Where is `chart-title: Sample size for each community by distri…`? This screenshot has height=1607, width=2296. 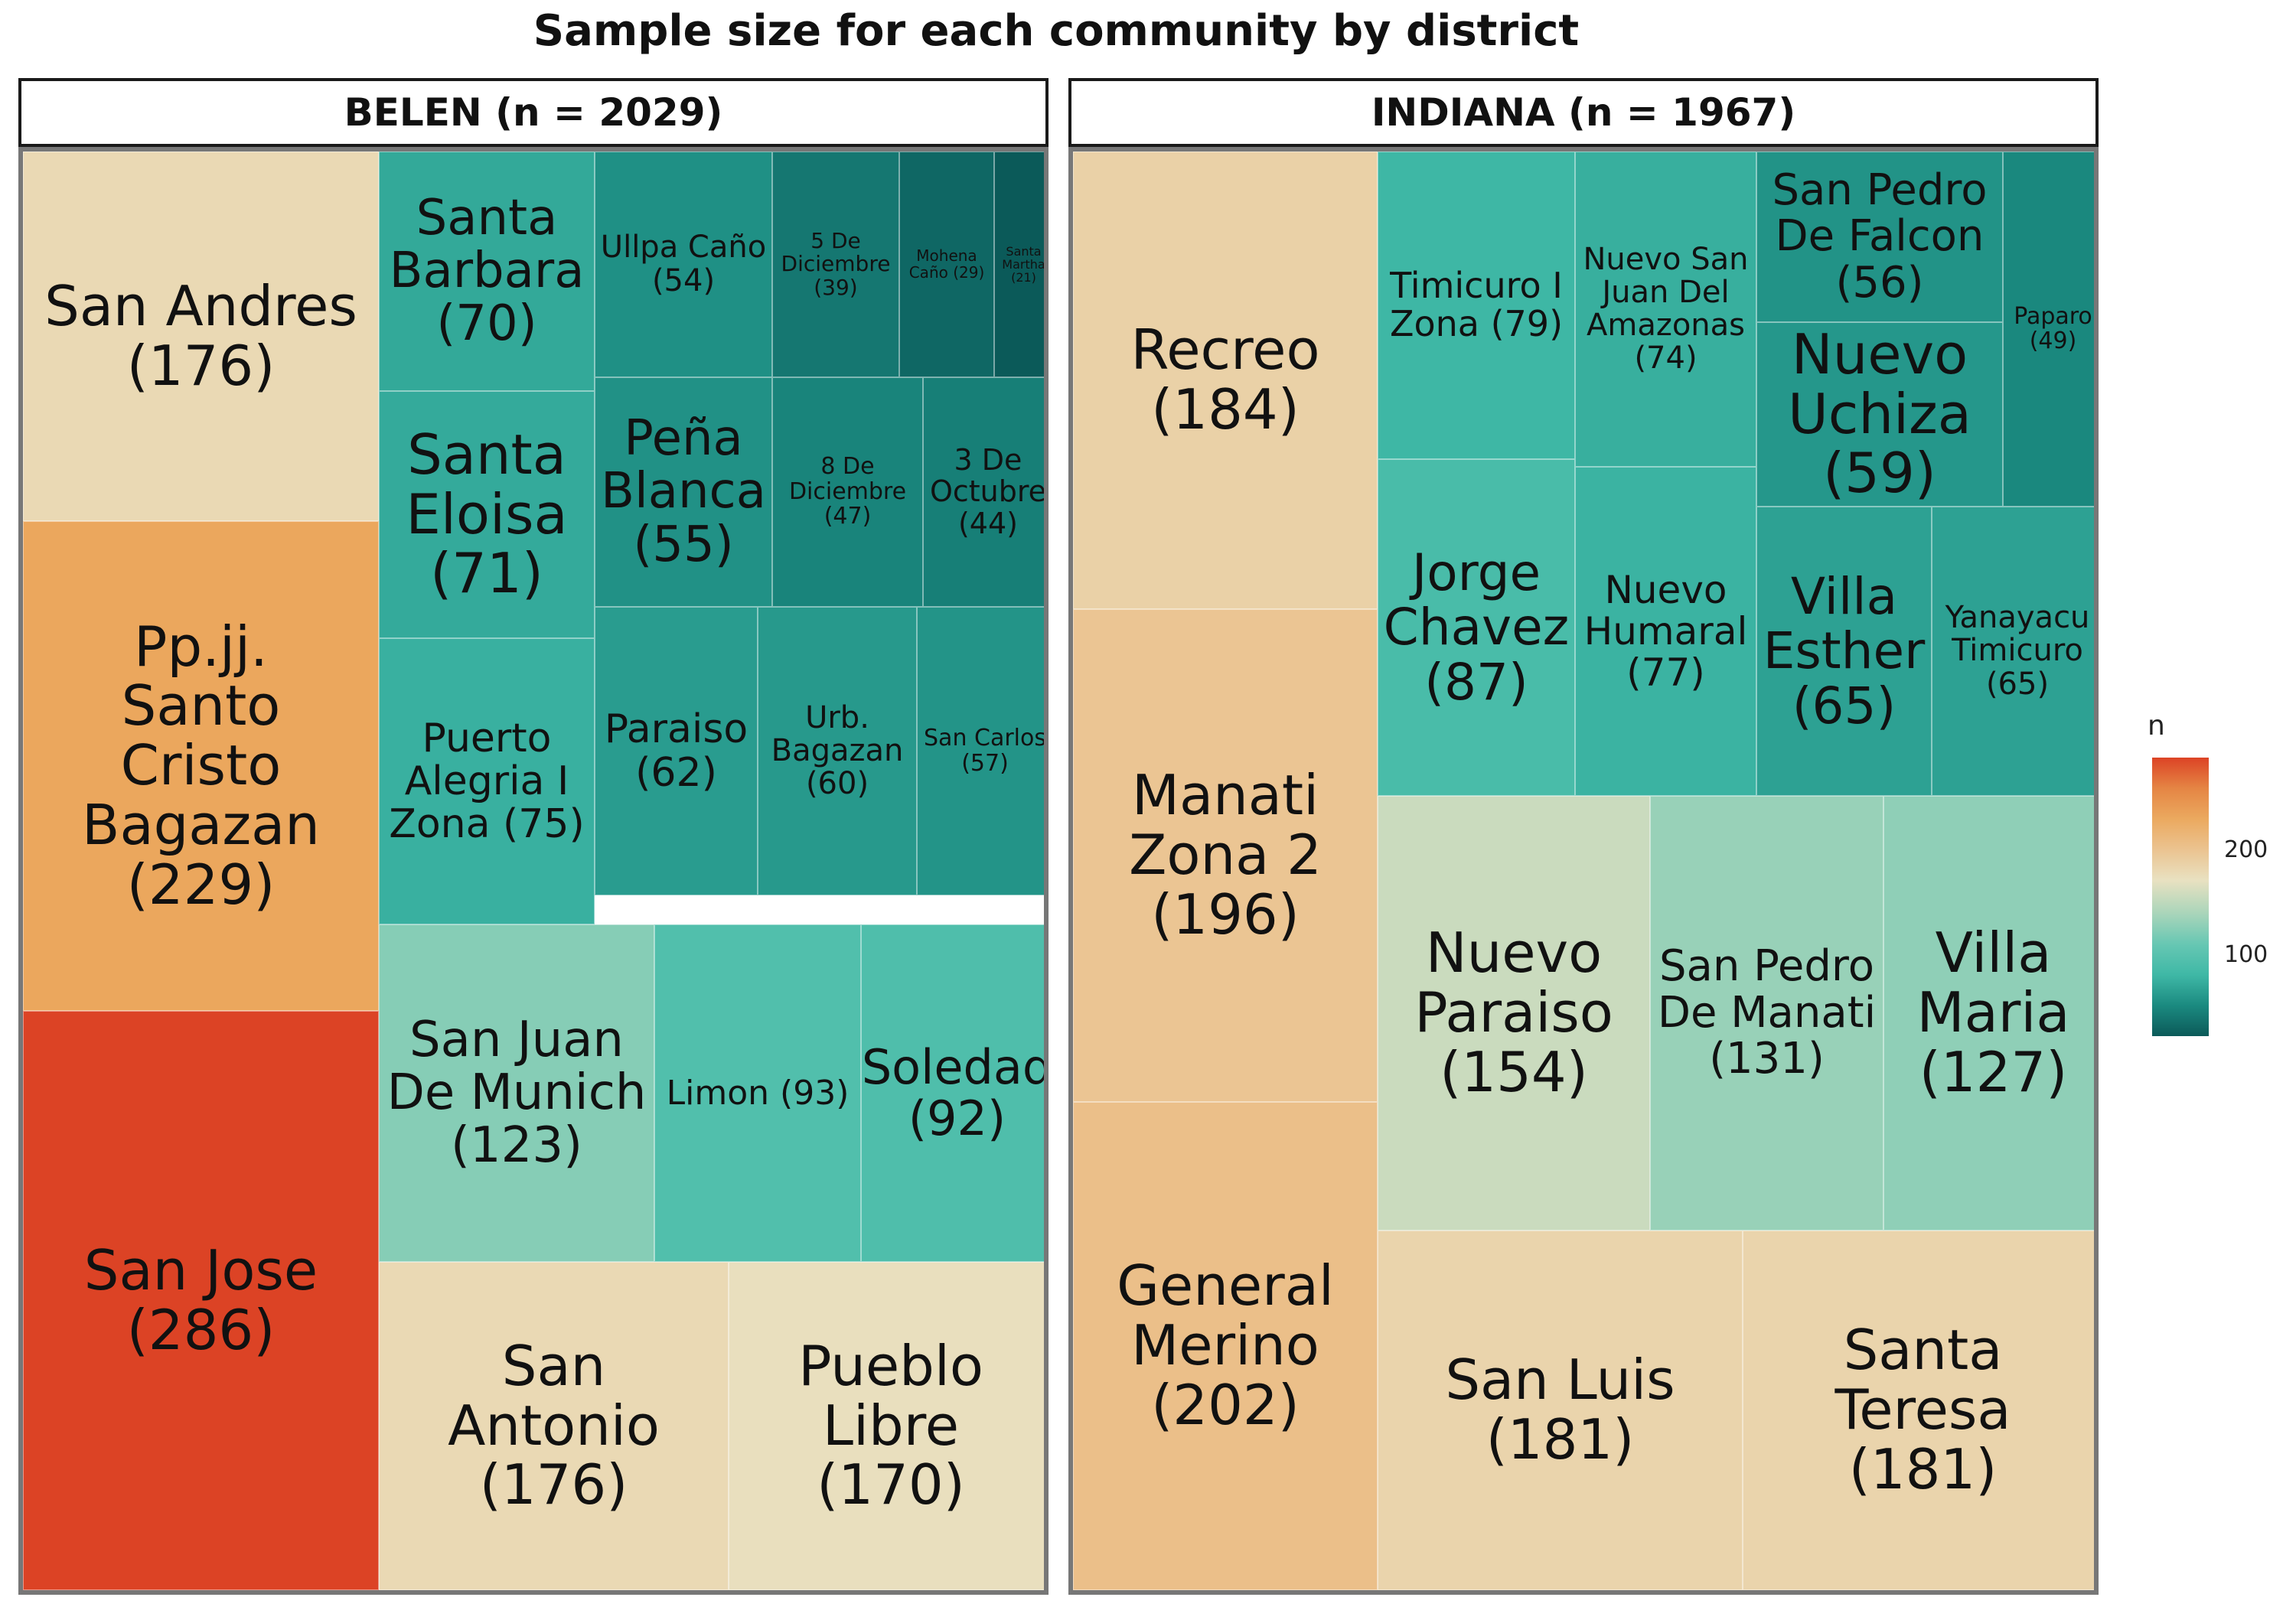
chart-title: Sample size for each community by distri… is located at coordinates (1056, 31).